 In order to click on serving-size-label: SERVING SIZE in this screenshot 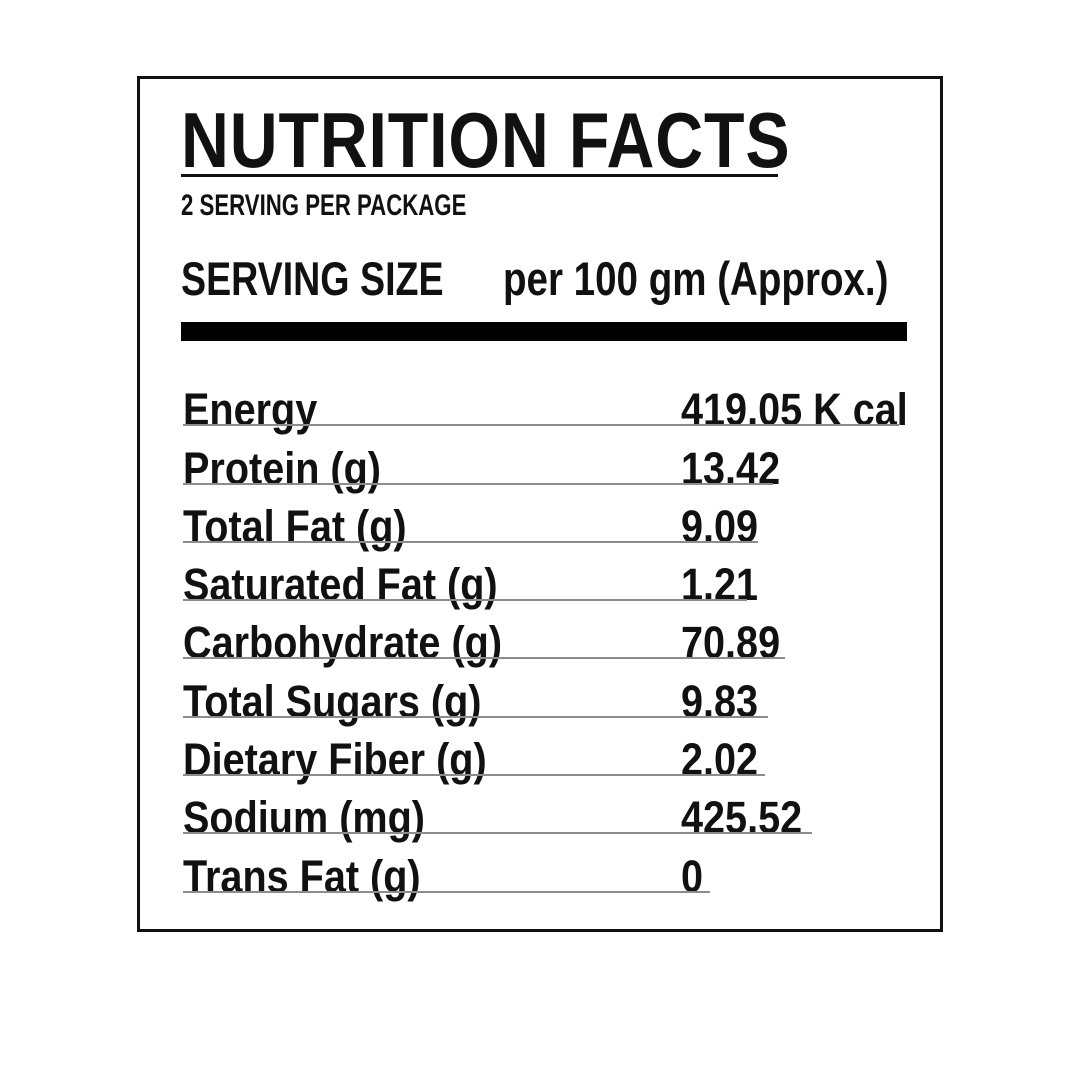, I will do `click(312, 278)`.